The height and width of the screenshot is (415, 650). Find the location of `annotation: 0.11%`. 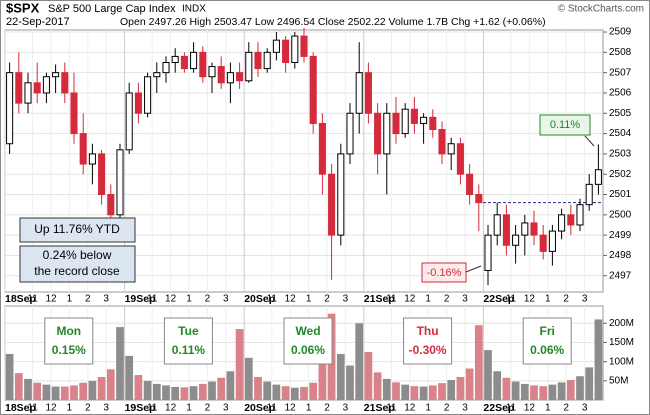

annotation: 0.11% is located at coordinates (565, 125).